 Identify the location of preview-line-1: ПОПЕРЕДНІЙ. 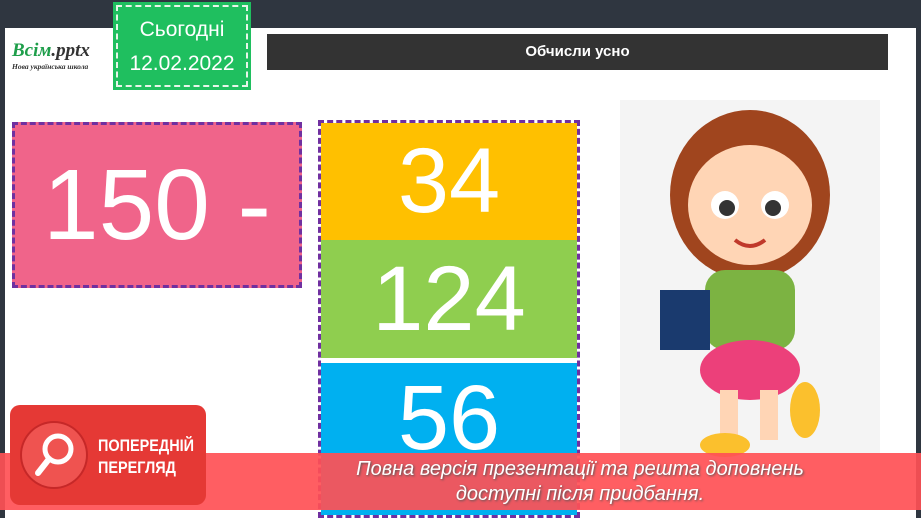
(146, 445).